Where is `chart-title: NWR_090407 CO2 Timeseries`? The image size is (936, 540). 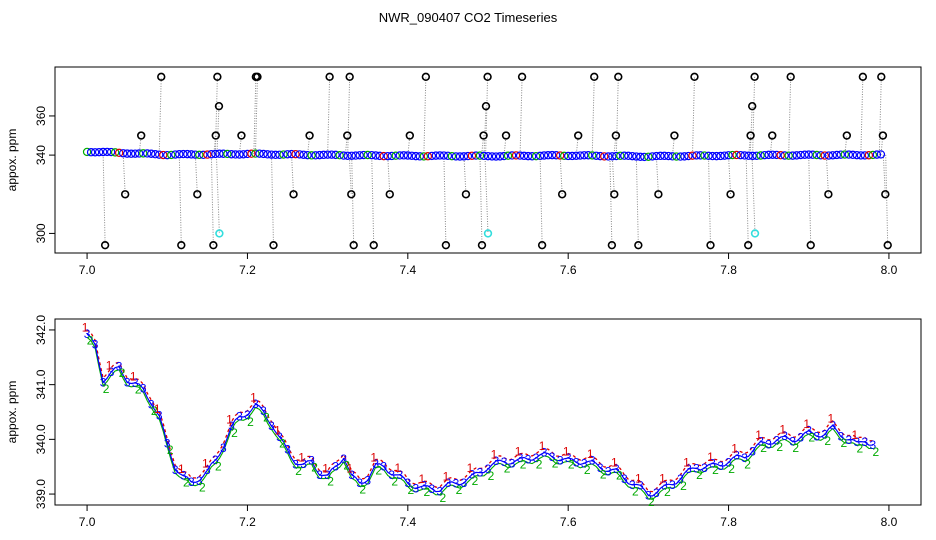
chart-title: NWR_090407 CO2 Timeseries is located at coordinates (468, 17).